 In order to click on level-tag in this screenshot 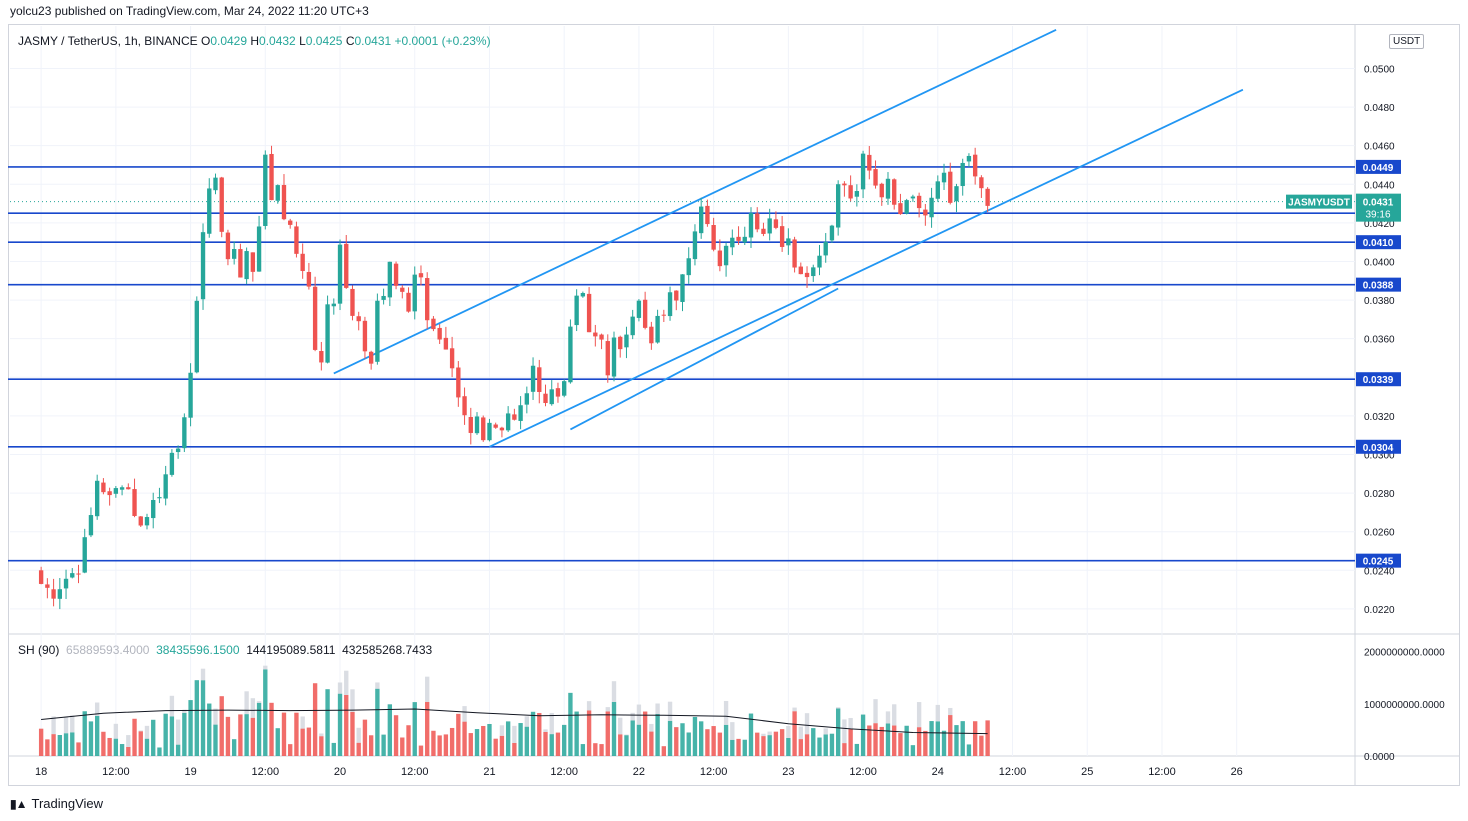, I will do `click(1378, 166)`.